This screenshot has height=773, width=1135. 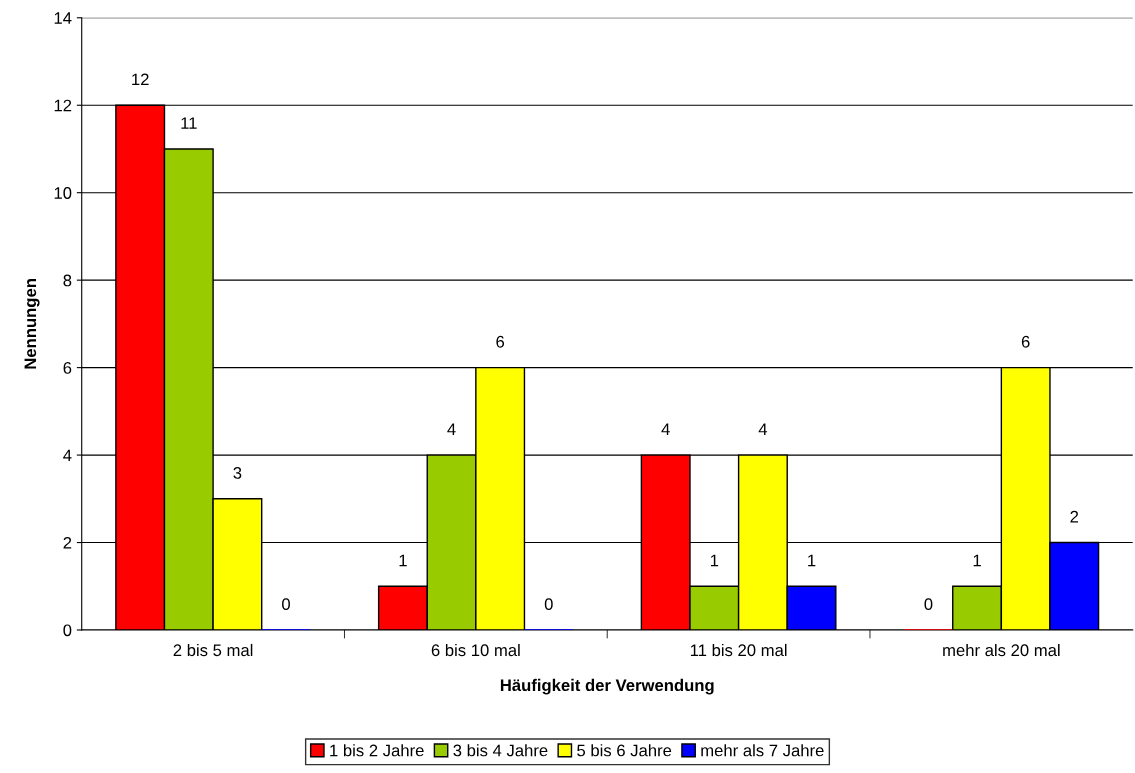 What do you see at coordinates (475, 650) in the screenshot?
I see `x-tick-label: 6 bis 10 mal` at bounding box center [475, 650].